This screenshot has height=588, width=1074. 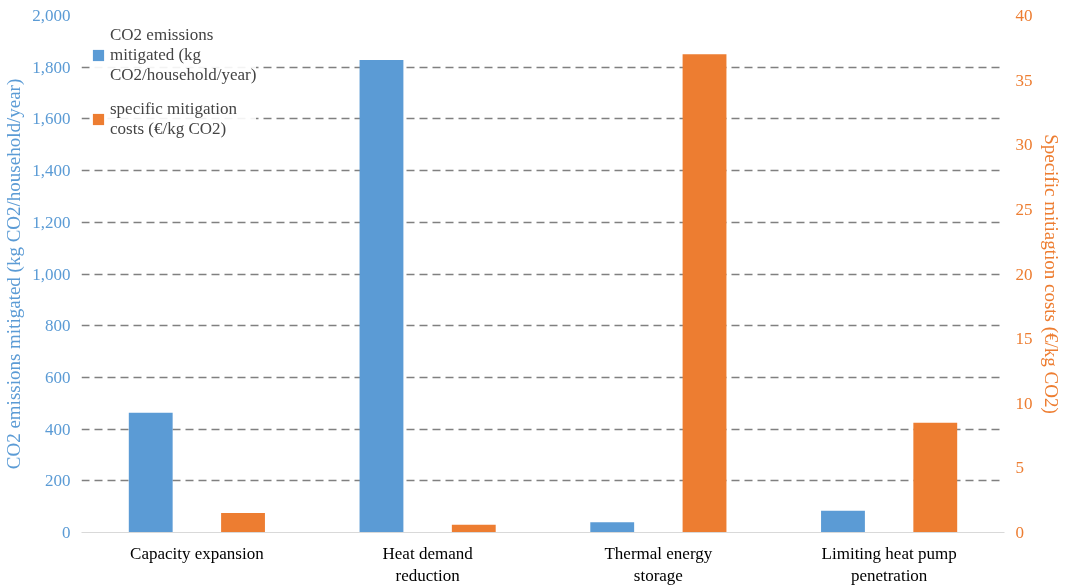 I want to click on y-tick-label: 600, so click(x=58, y=377).